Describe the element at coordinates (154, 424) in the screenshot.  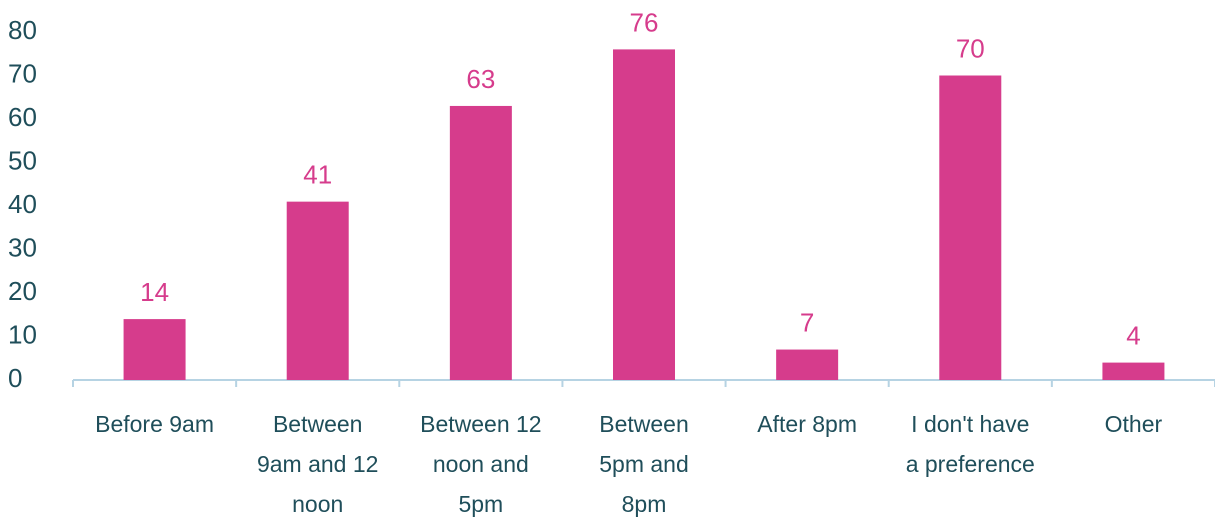
I see `category-label: Before 9am` at that location.